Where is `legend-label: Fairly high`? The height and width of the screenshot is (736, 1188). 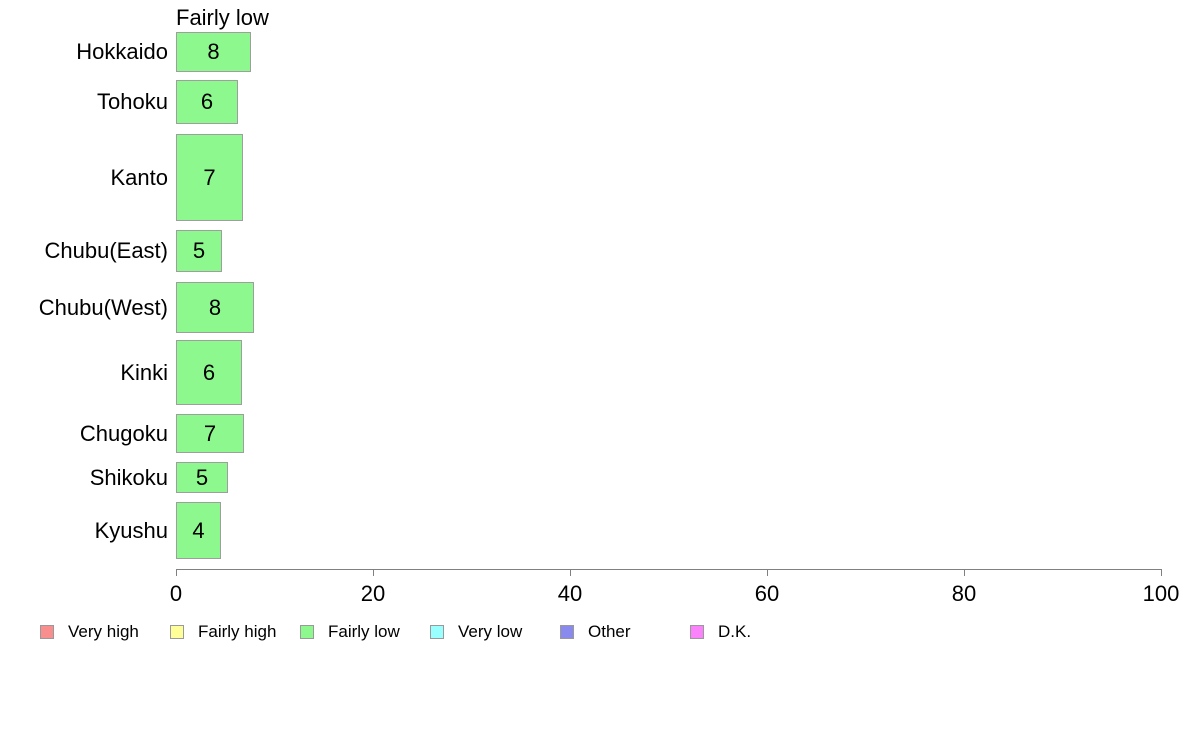 legend-label: Fairly high is located at coordinates (237, 631).